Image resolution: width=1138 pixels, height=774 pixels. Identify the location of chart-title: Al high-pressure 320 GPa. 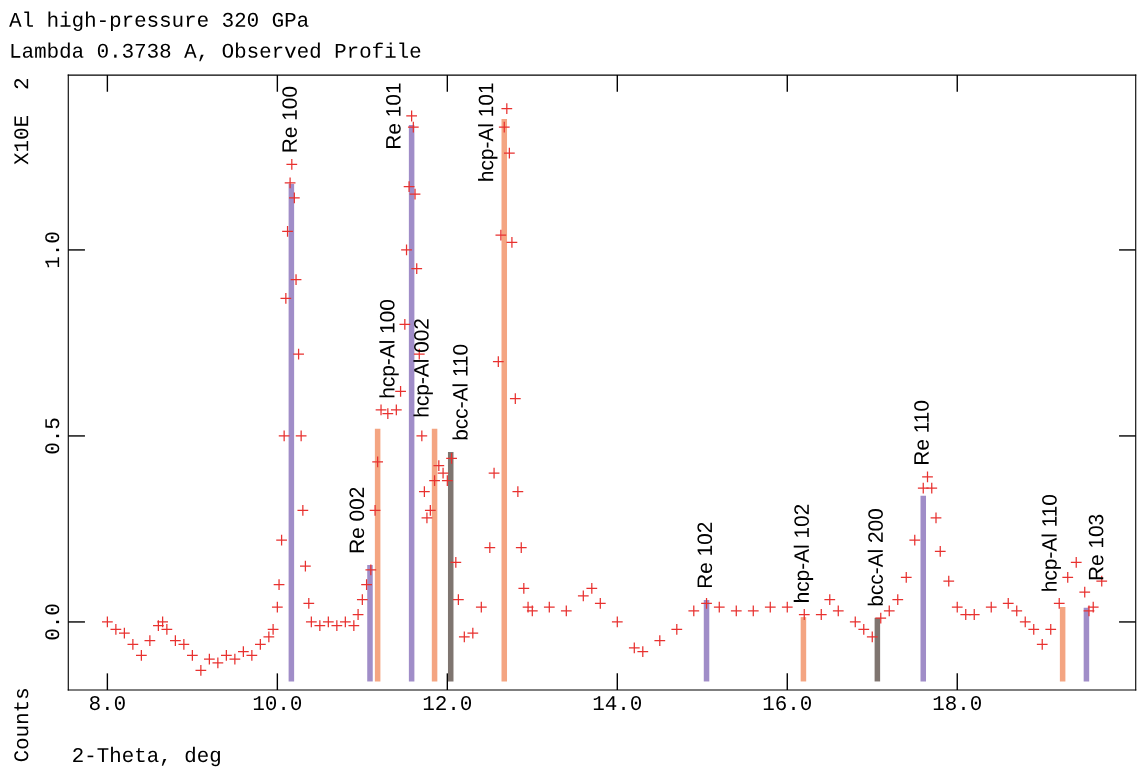
(159, 21).